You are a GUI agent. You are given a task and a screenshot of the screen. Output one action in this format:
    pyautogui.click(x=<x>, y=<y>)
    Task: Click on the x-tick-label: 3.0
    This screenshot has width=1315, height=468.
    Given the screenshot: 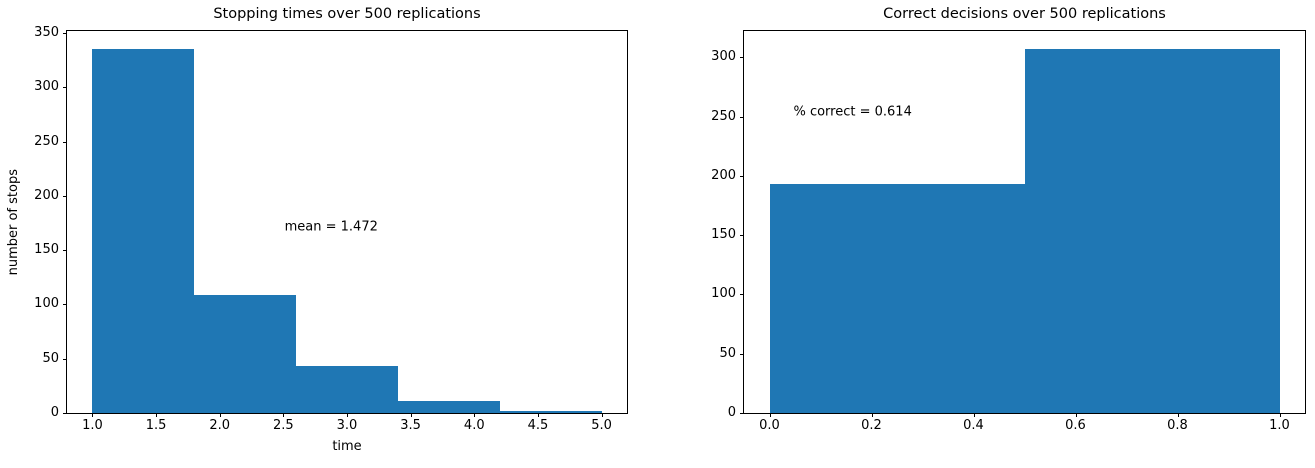 What is the action you would take?
    pyautogui.click(x=347, y=425)
    